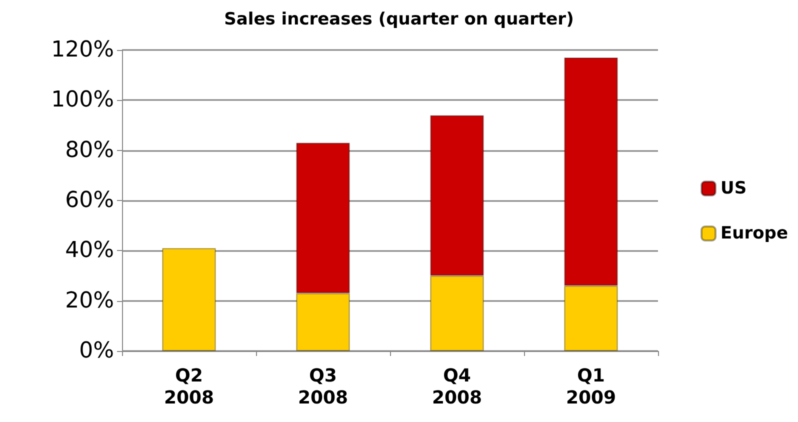 Image resolution: width=798 pixels, height=422 pixels. What do you see at coordinates (733, 188) in the screenshot?
I see `legend-label: US` at bounding box center [733, 188].